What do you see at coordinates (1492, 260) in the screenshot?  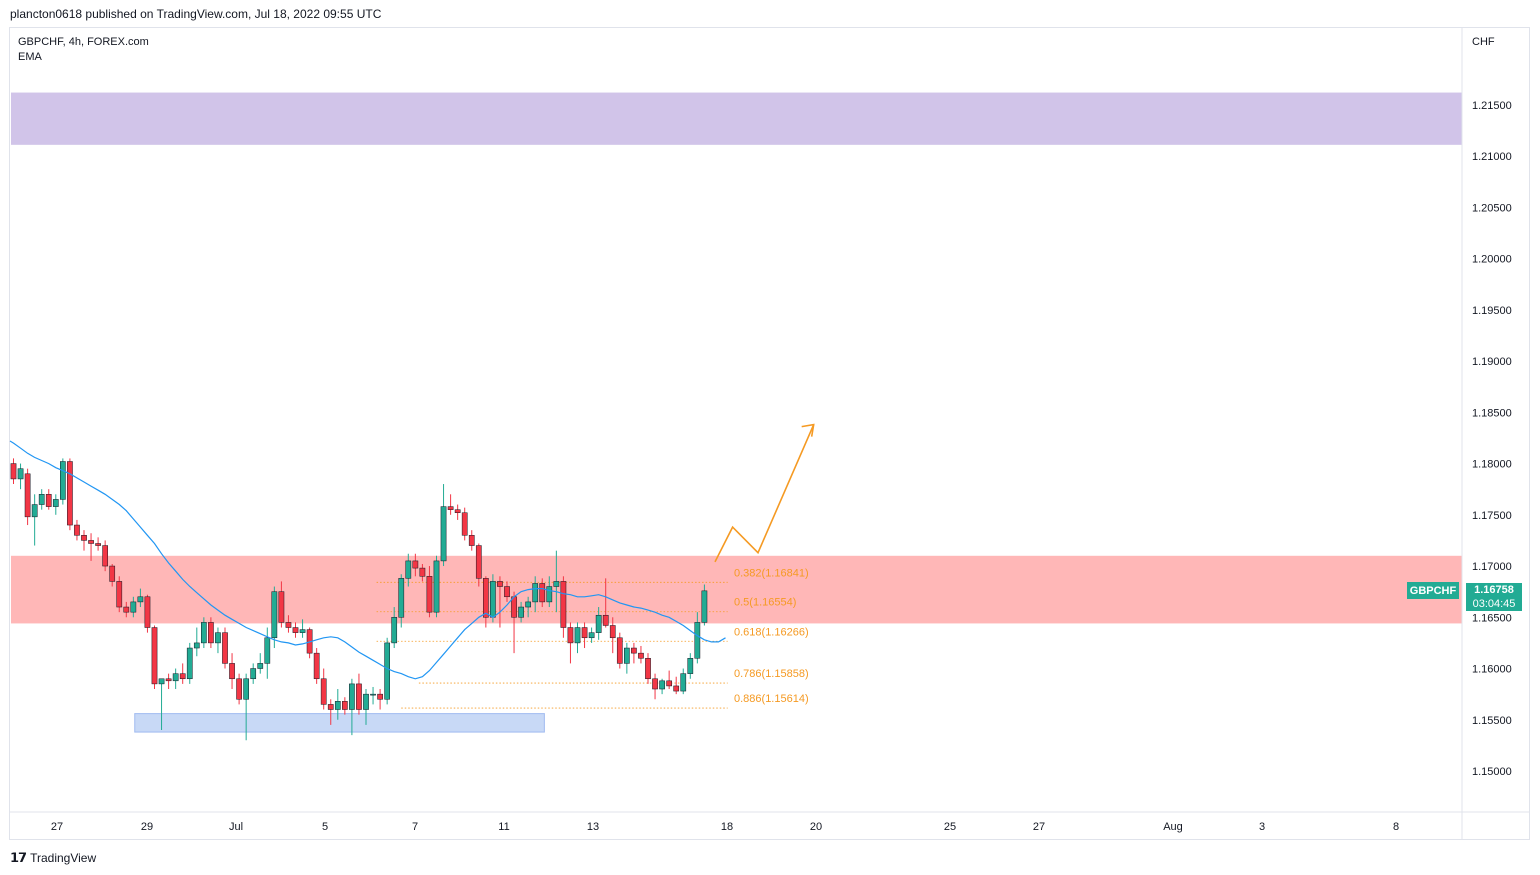 I see `price-tick-label: 1.20000` at bounding box center [1492, 260].